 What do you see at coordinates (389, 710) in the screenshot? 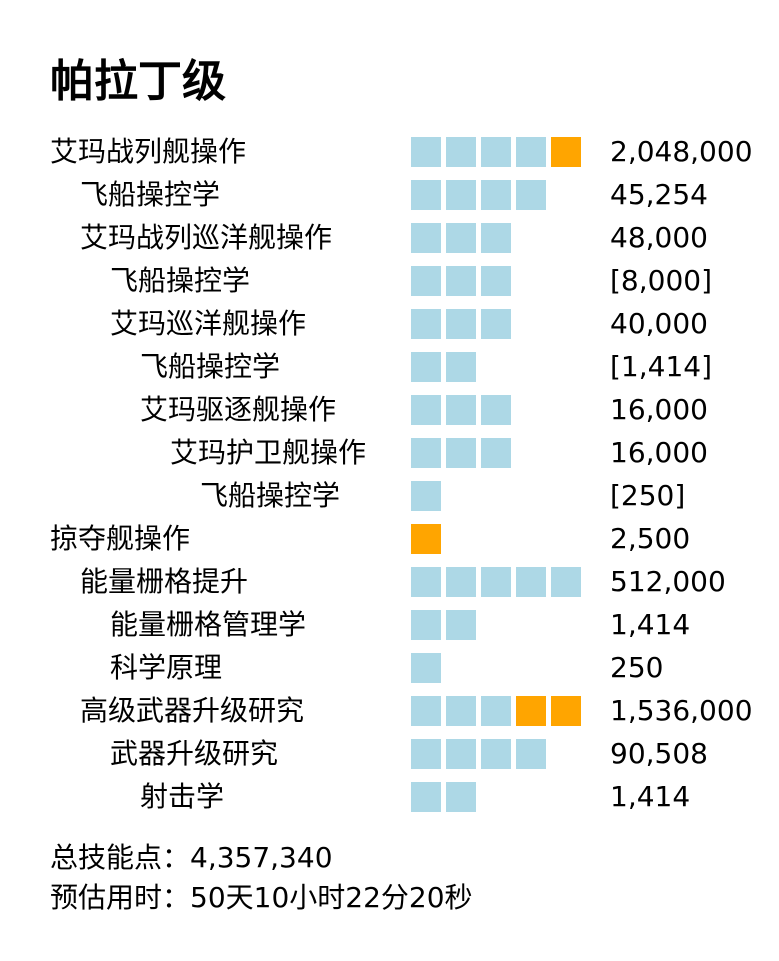
I see `skill-row: 高级武器升级研究 1,536,000` at bounding box center [389, 710].